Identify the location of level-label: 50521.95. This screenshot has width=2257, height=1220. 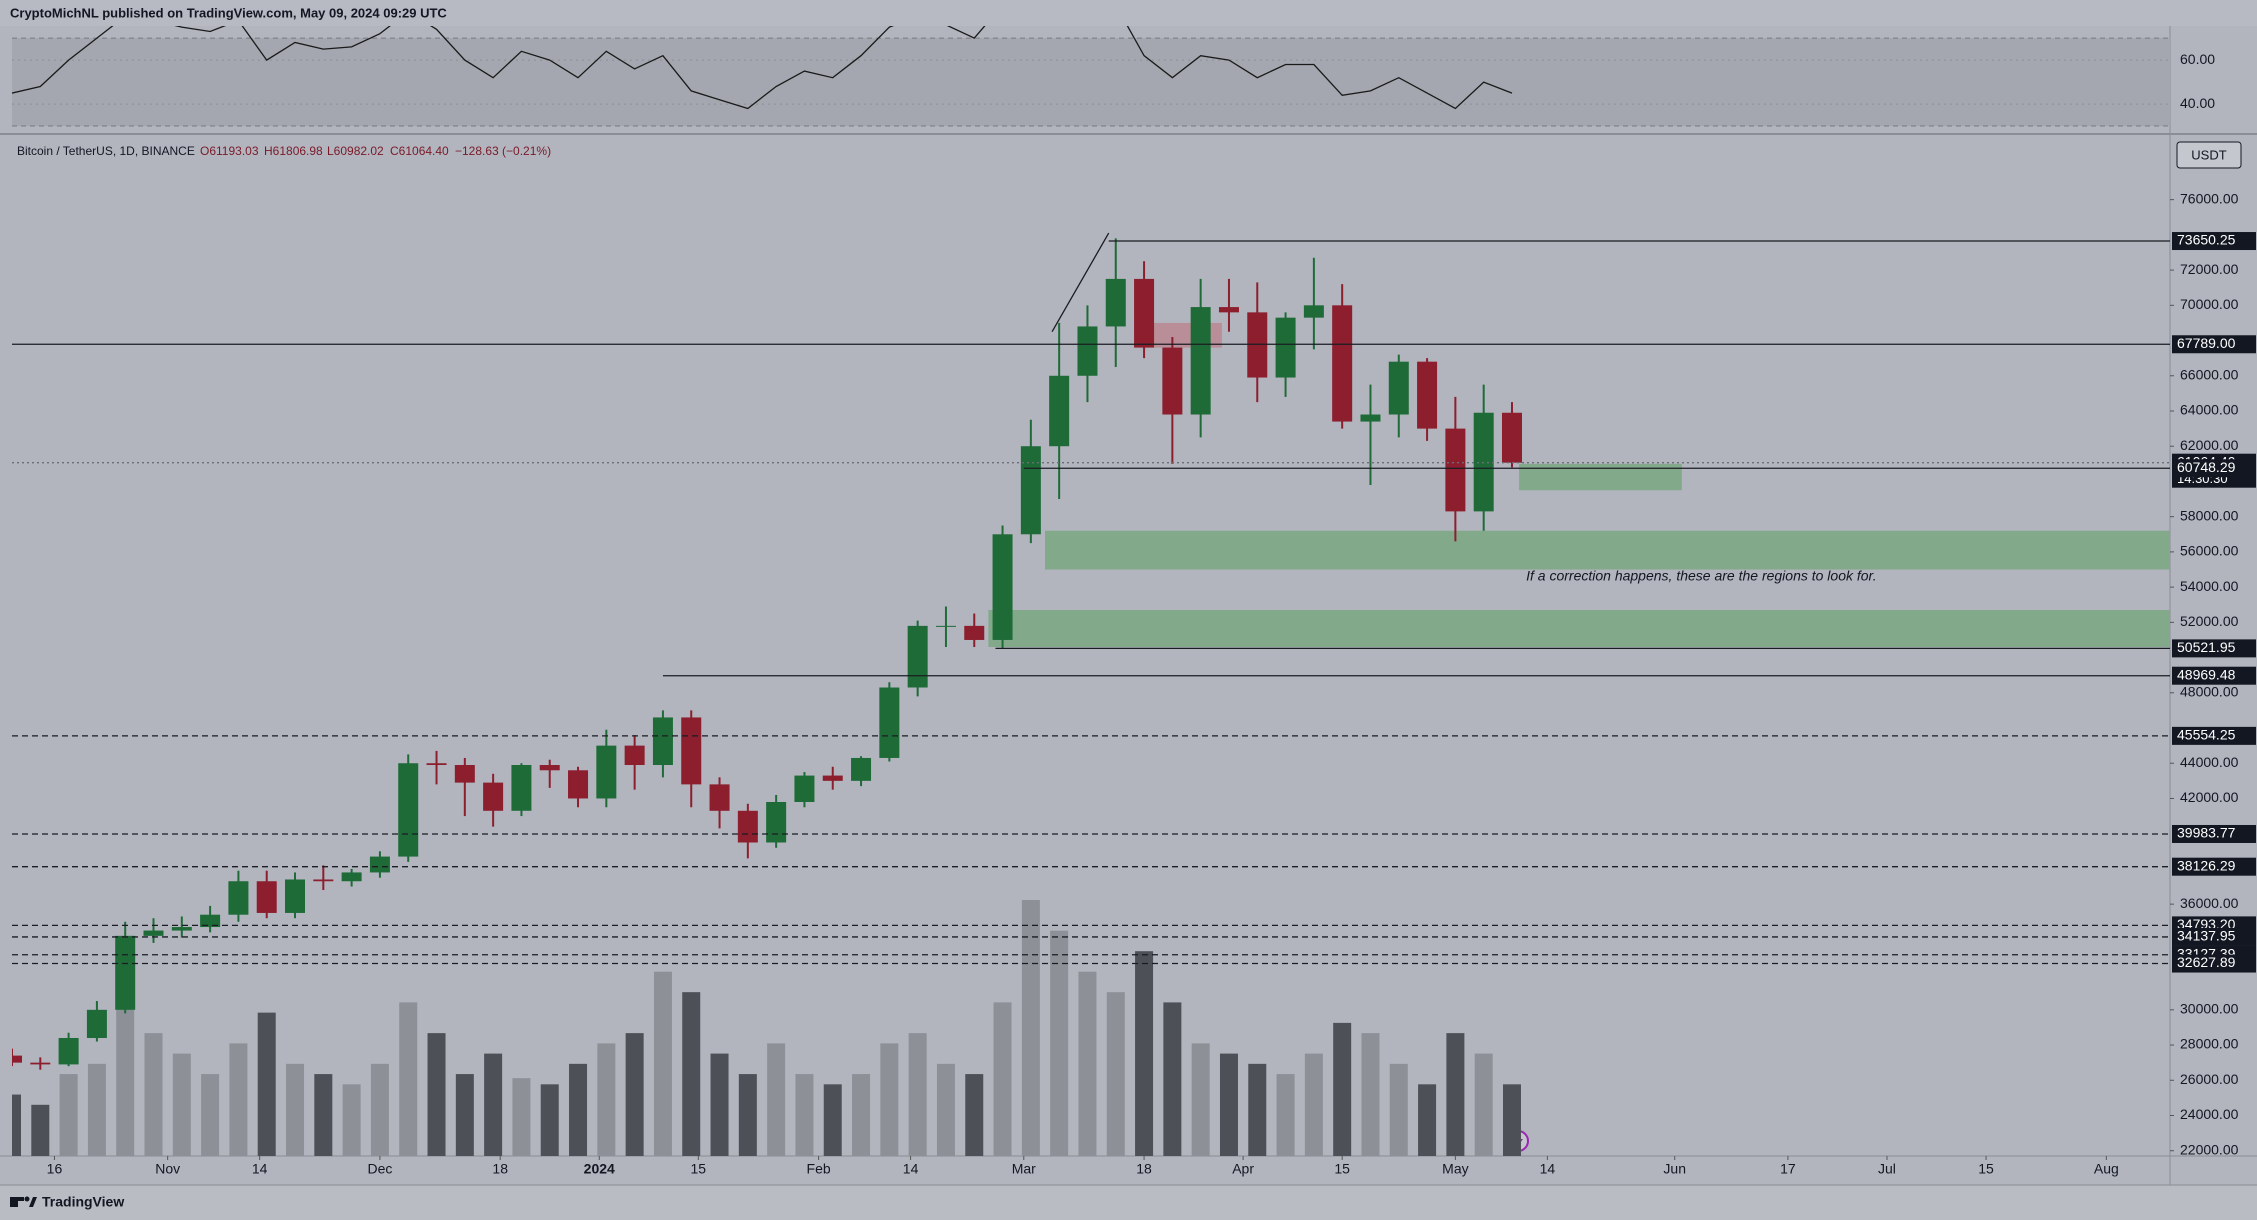
(2206, 647).